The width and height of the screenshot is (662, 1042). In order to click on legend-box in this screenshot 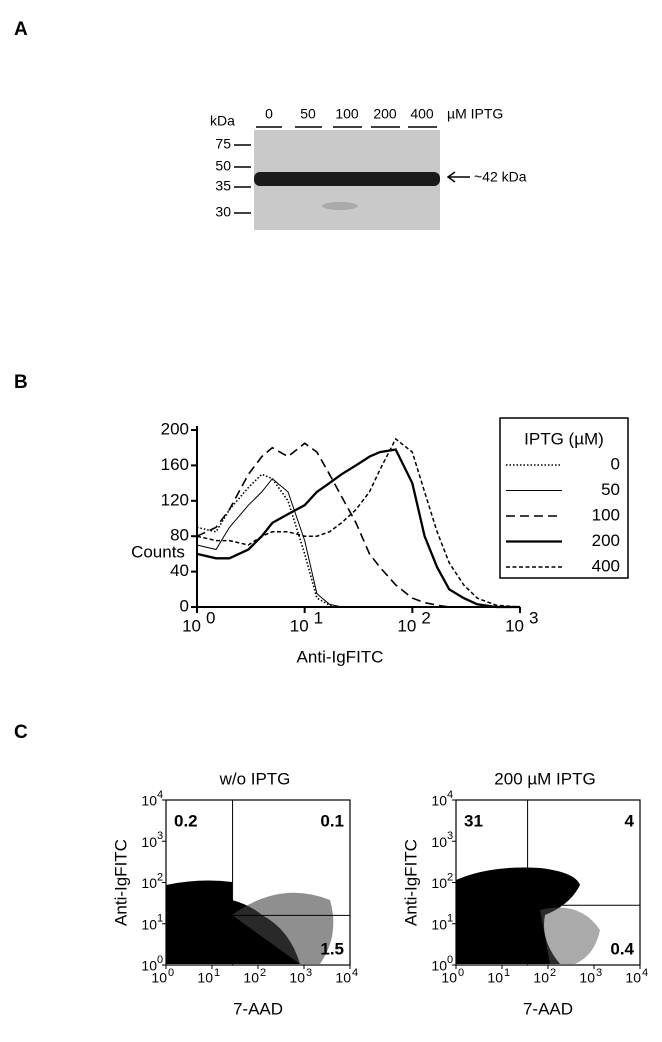, I will do `click(564, 498)`.